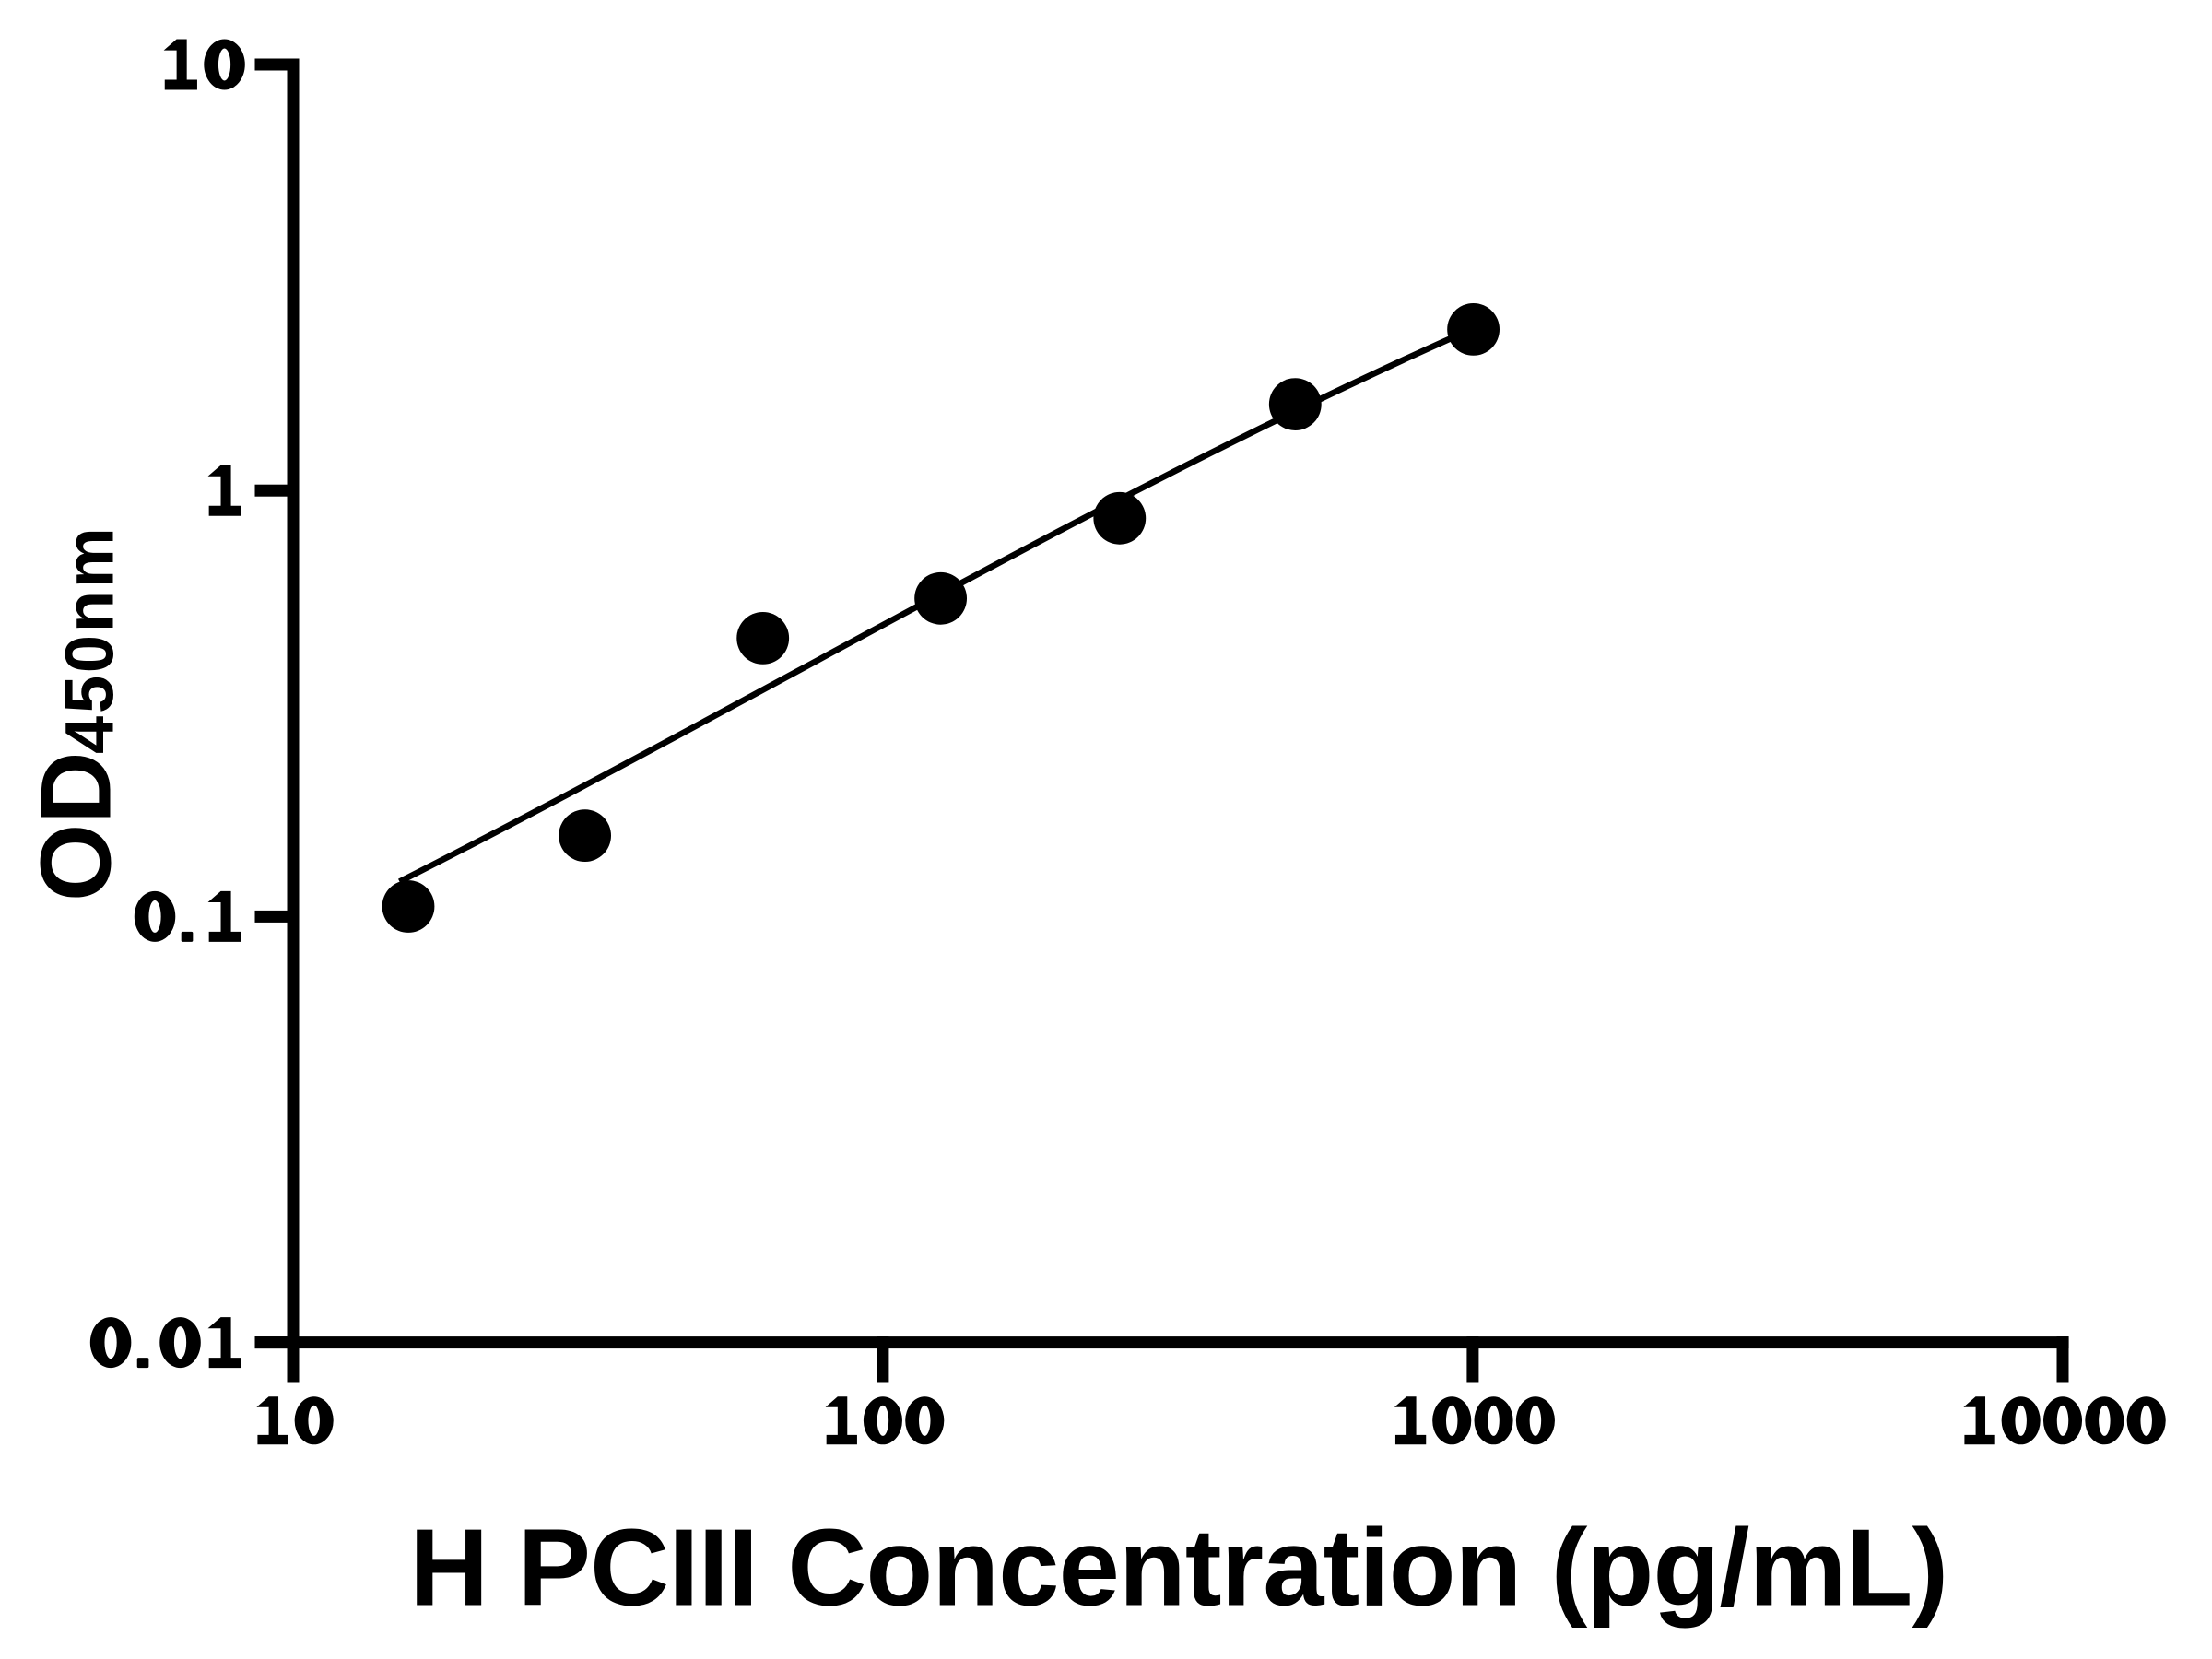 The width and height of the screenshot is (2212, 1659). I want to click on svg-text: 450nm, so click(90, 639).